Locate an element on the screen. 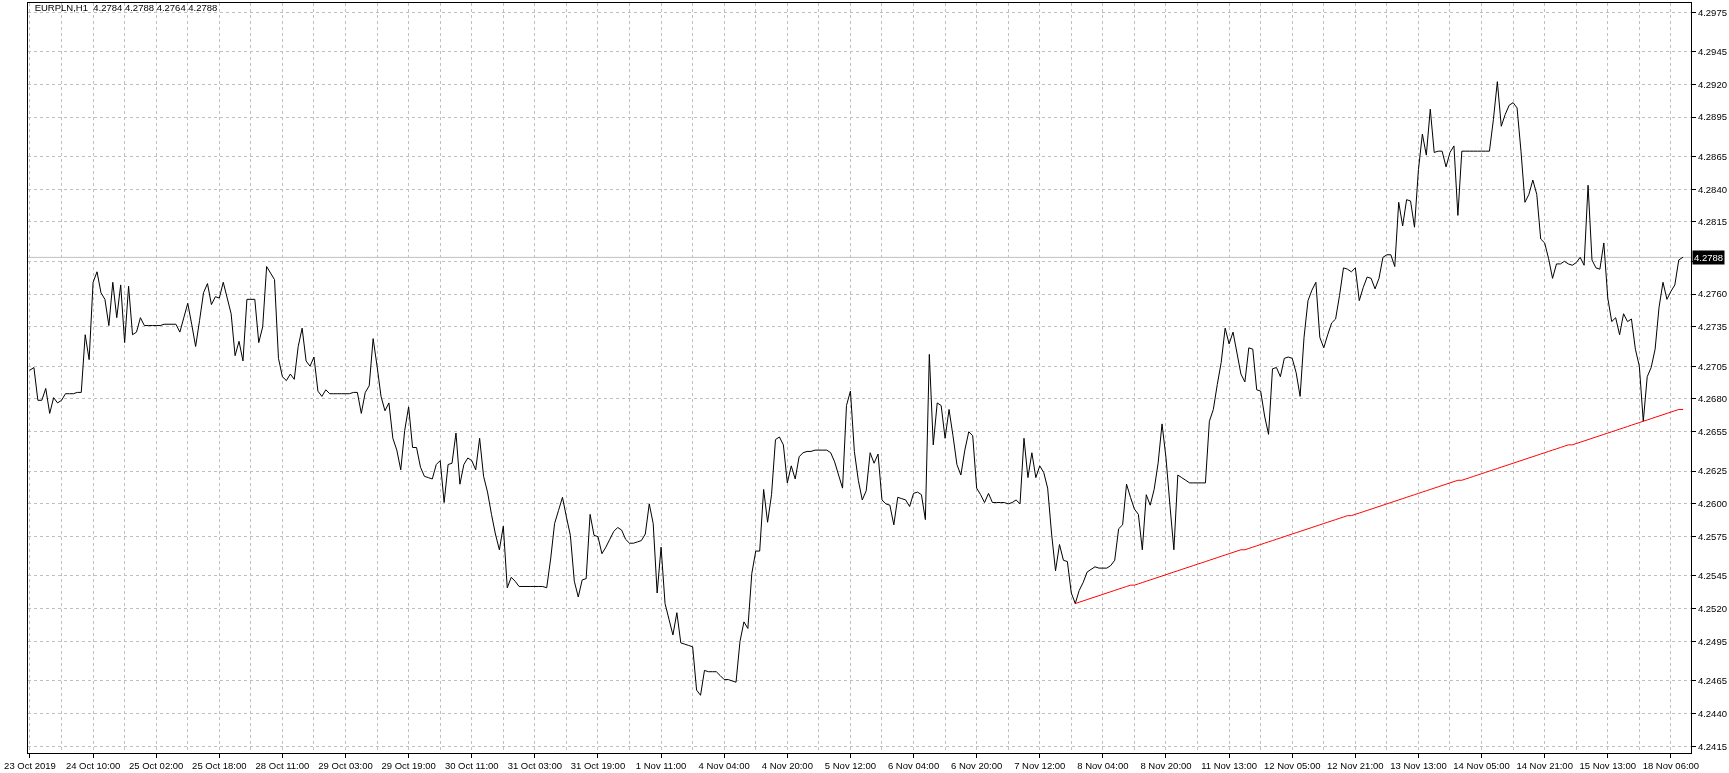 Image resolution: width=1729 pixels, height=773 pixels. chart-title: EURPLN,H1 4.2784 4.2788 4.2764 4.2788 is located at coordinates (126, 7).